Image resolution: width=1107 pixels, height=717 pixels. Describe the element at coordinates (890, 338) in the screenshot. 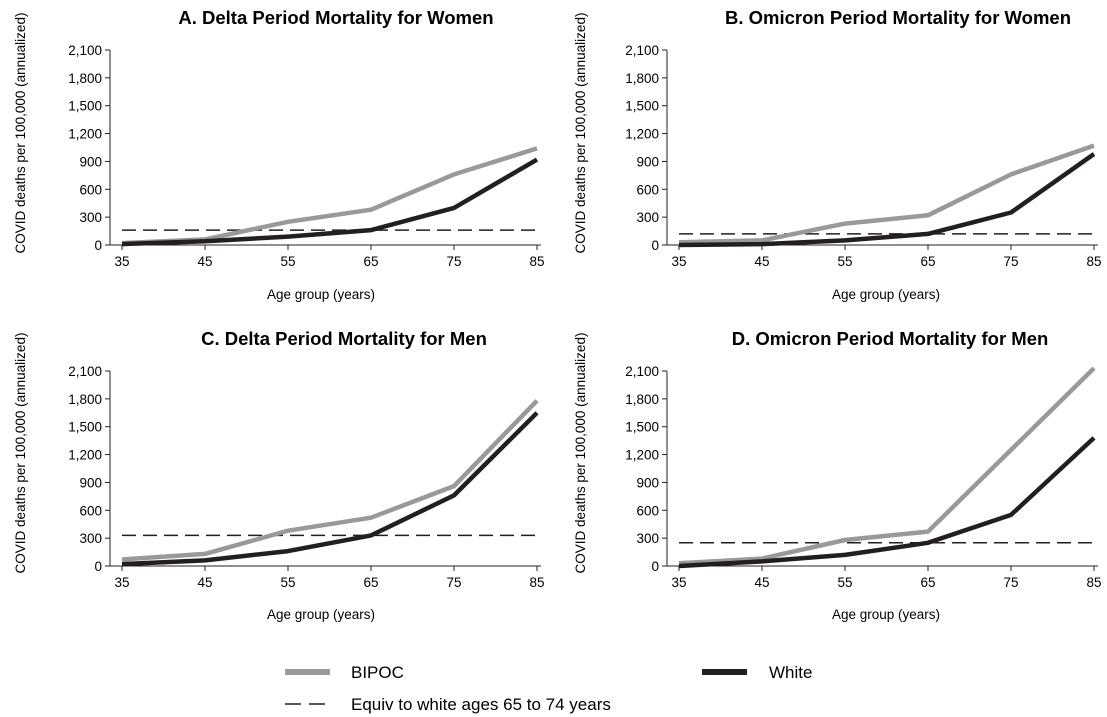

I see `panel-title: D. Omicron Period Mortality for Men` at that location.